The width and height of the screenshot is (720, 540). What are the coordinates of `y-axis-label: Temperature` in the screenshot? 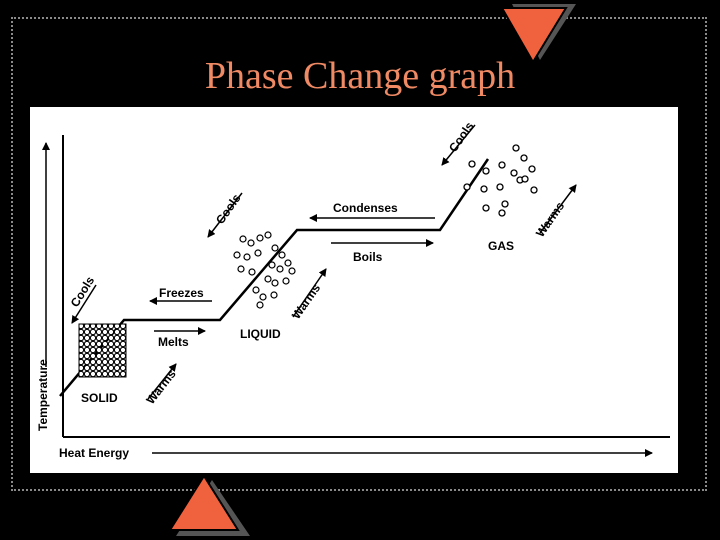 It's located at (43, 395).